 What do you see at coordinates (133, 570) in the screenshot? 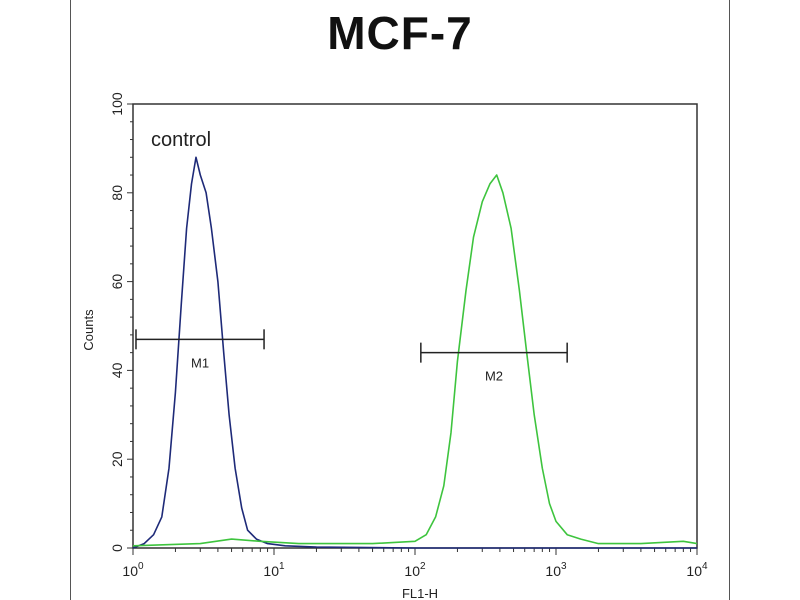
I see `x-tick-label: 10⁰` at bounding box center [133, 570].